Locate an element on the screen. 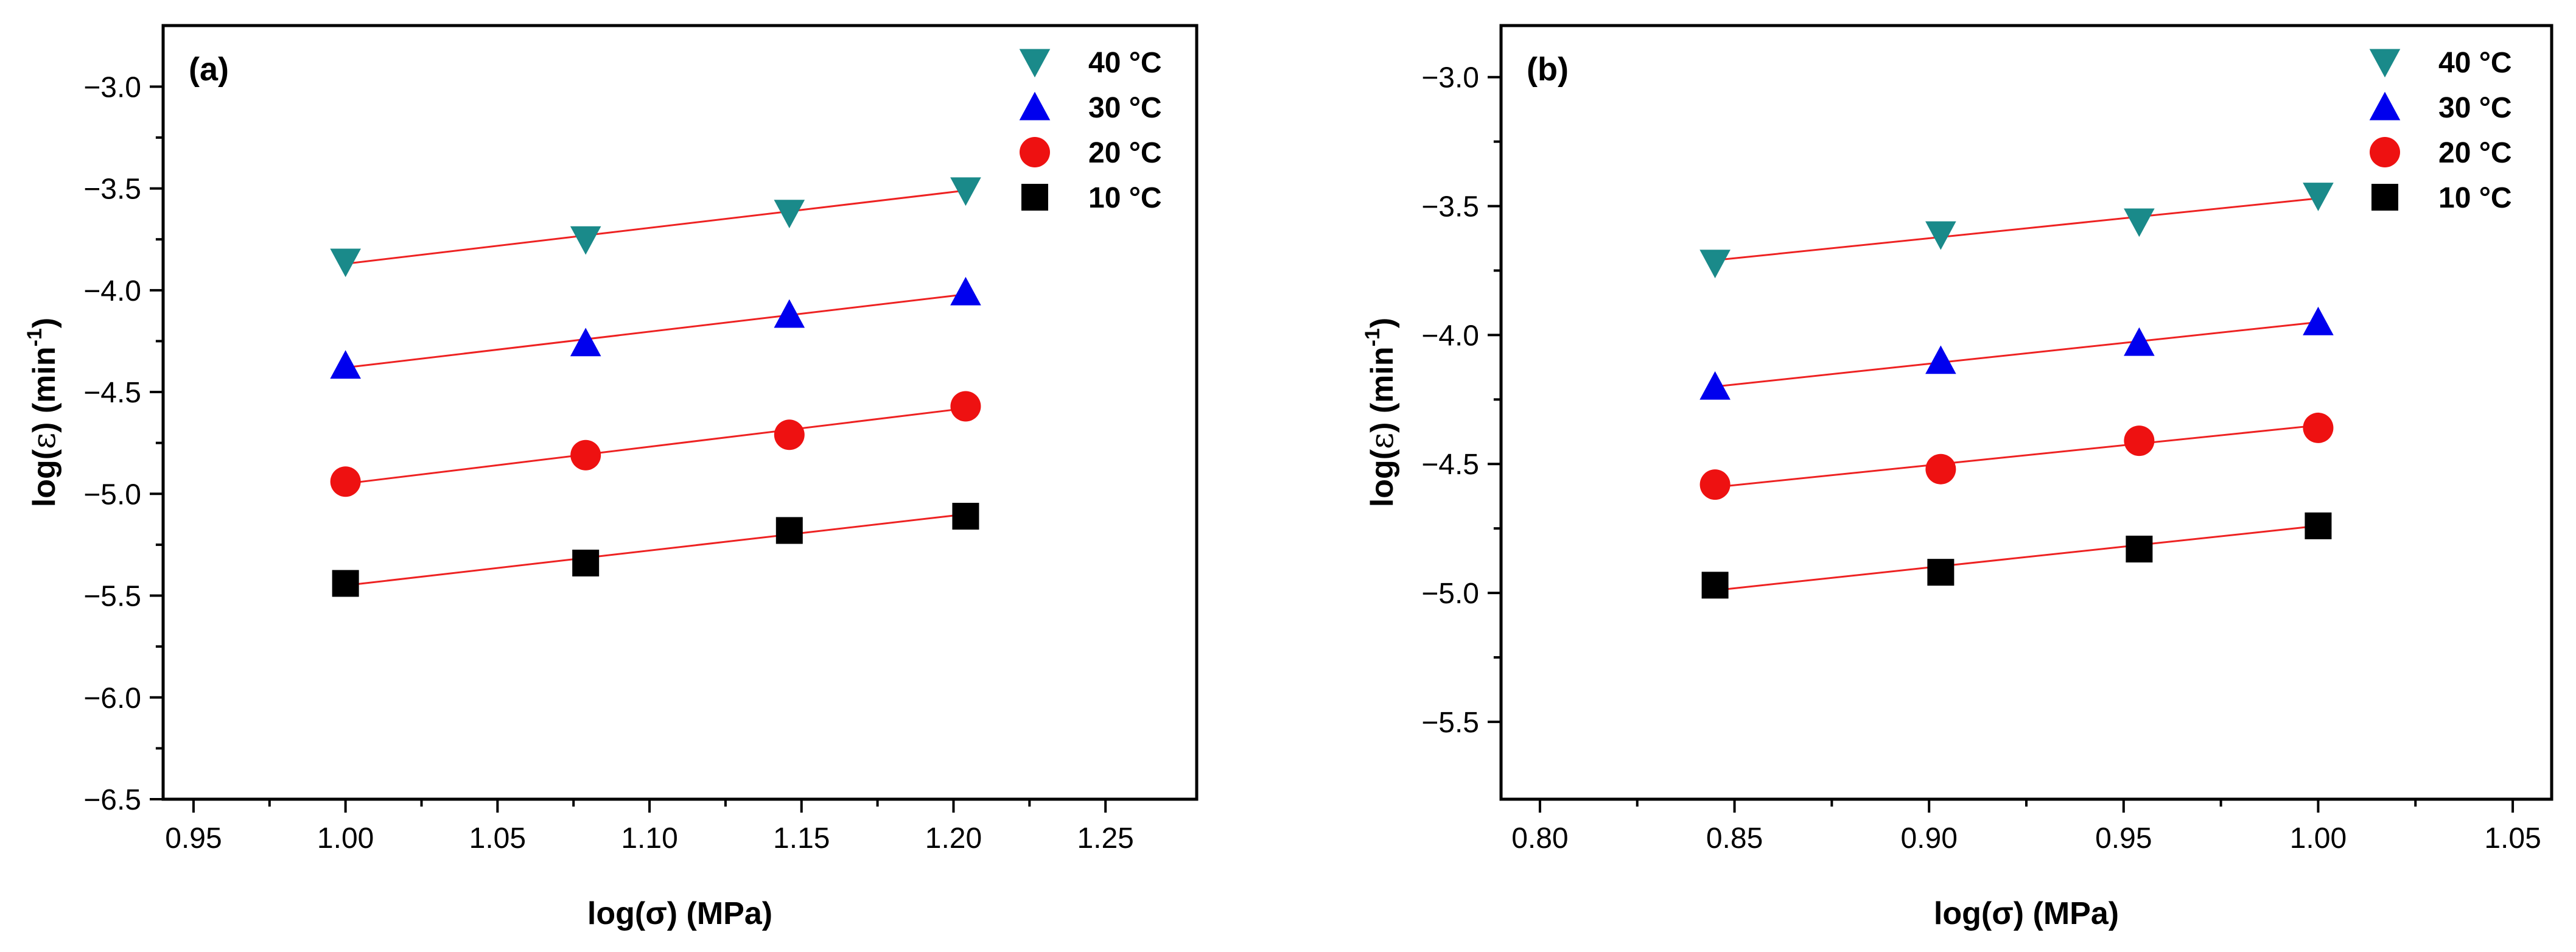 This screenshot has width=2576, height=952. x-tick-label: 0.80 is located at coordinates (1539, 838).